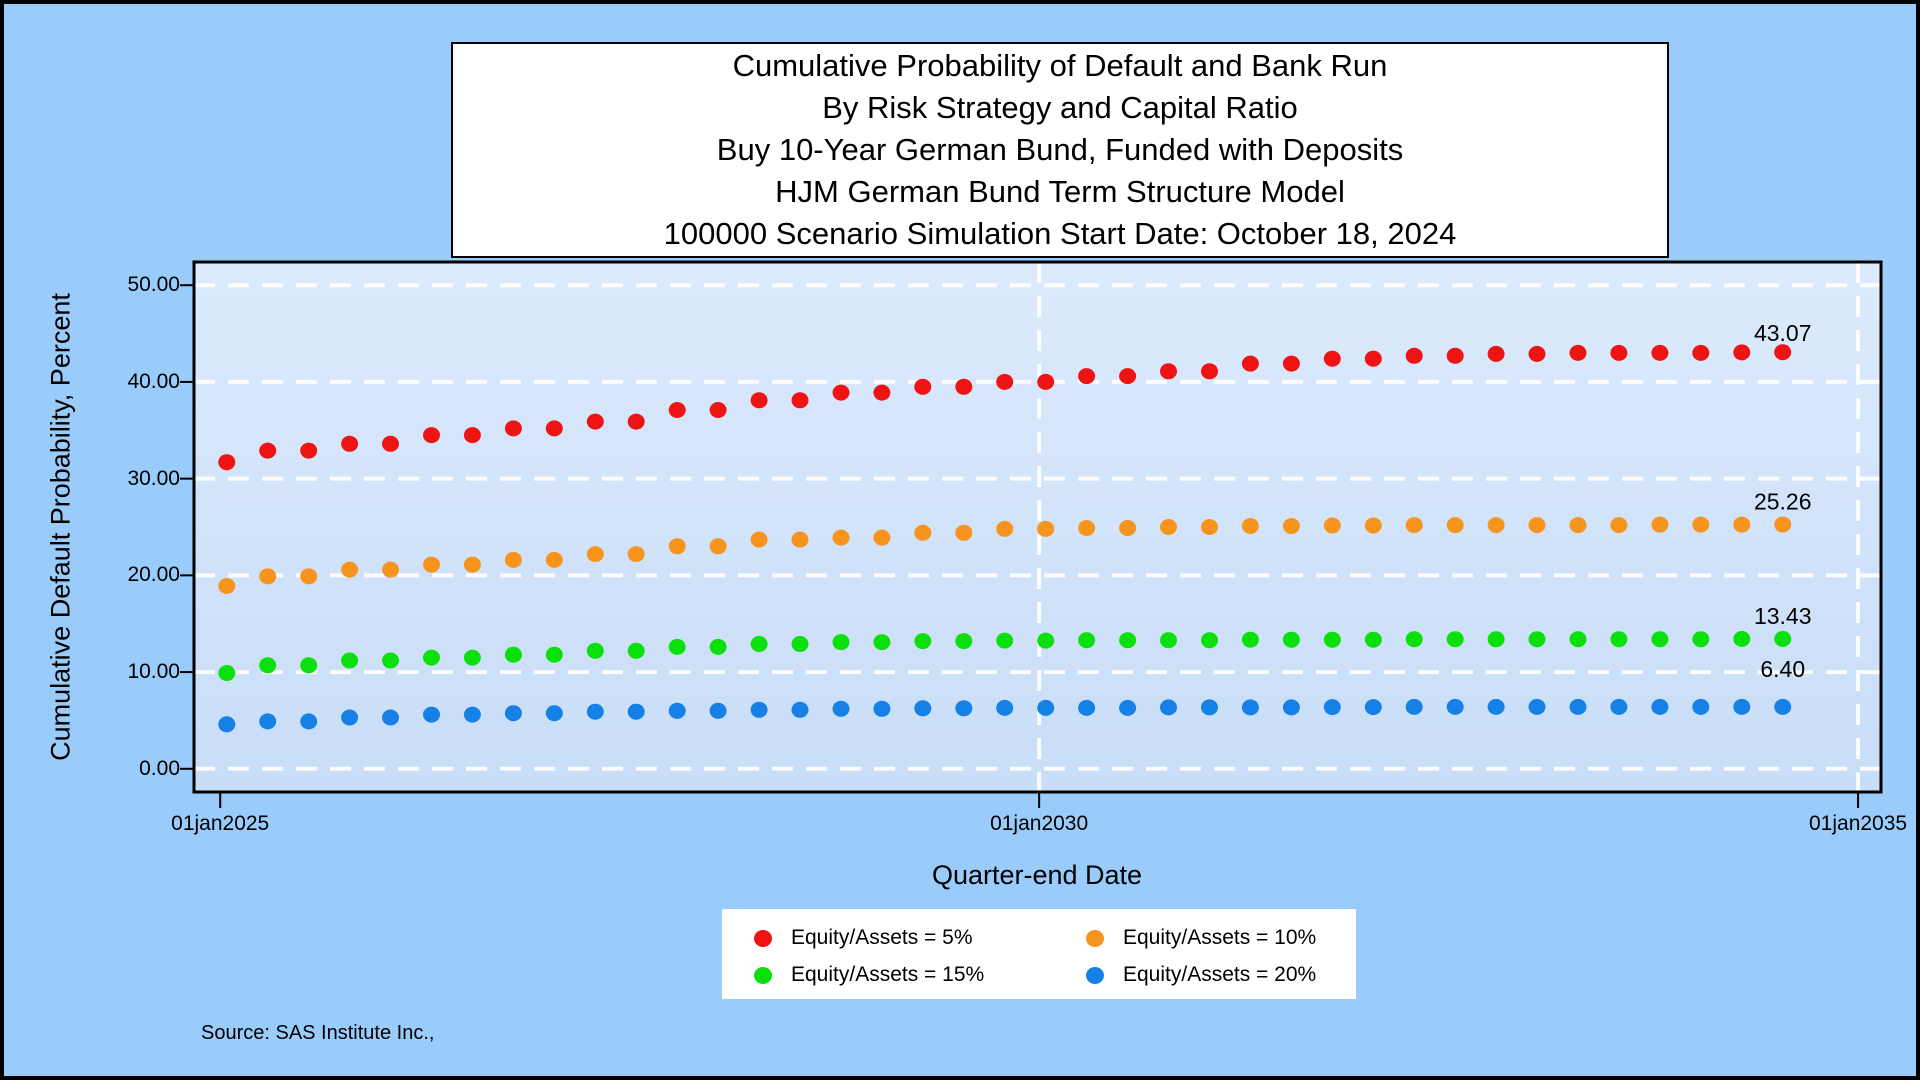  I want to click on chart-title-line-4: HJM German Bund Term Structure Model, so click(1060, 191).